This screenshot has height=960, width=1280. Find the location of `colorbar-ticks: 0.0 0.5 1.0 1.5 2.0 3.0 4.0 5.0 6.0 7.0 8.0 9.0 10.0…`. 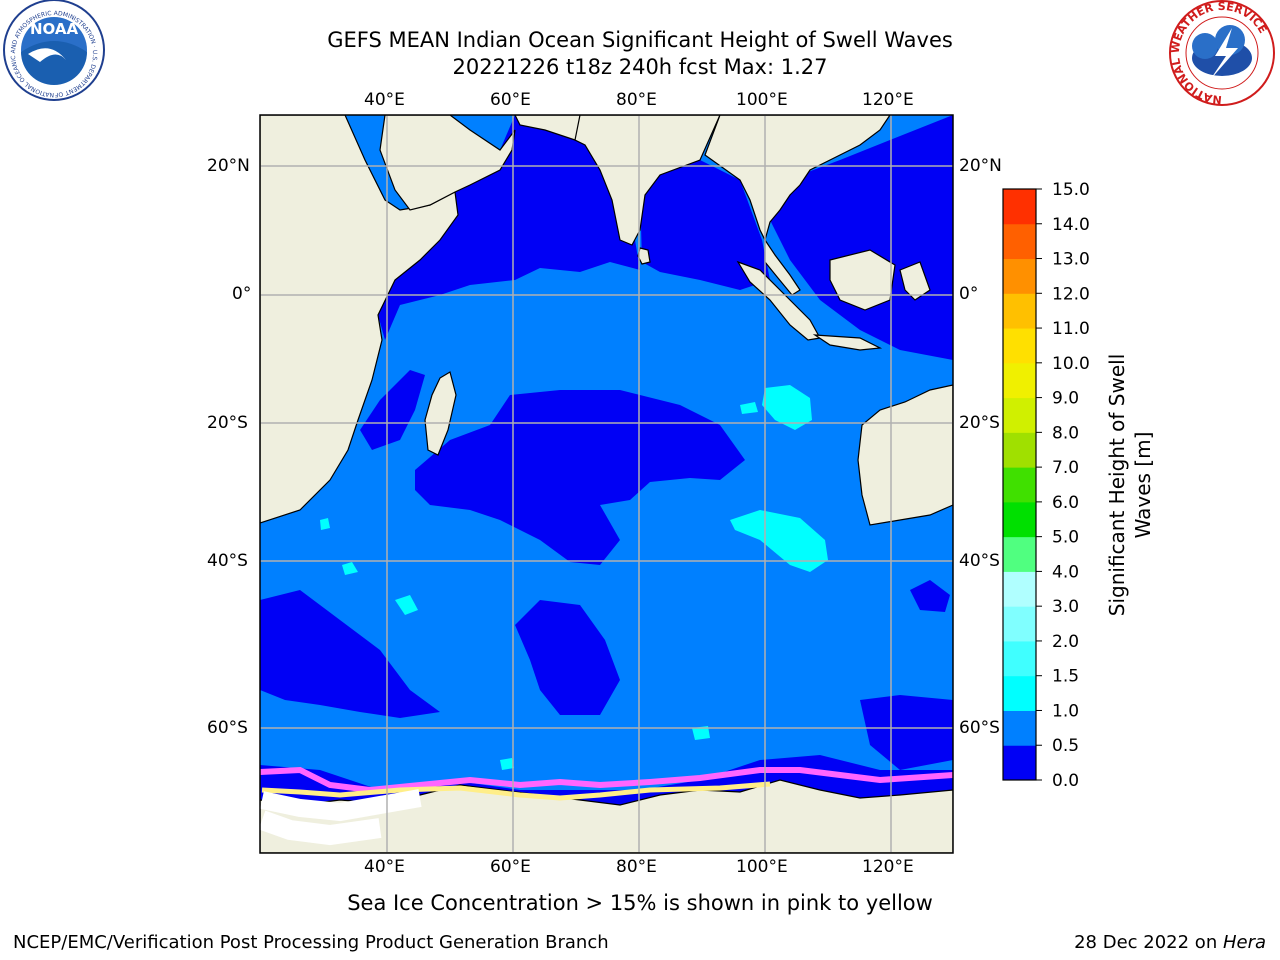

colorbar-ticks: 0.0 0.5 1.0 1.5 2.0 3.0 4.0 5.0 6.0 7.0 8.0 9.0 10.0… is located at coordinates (1063, 485).